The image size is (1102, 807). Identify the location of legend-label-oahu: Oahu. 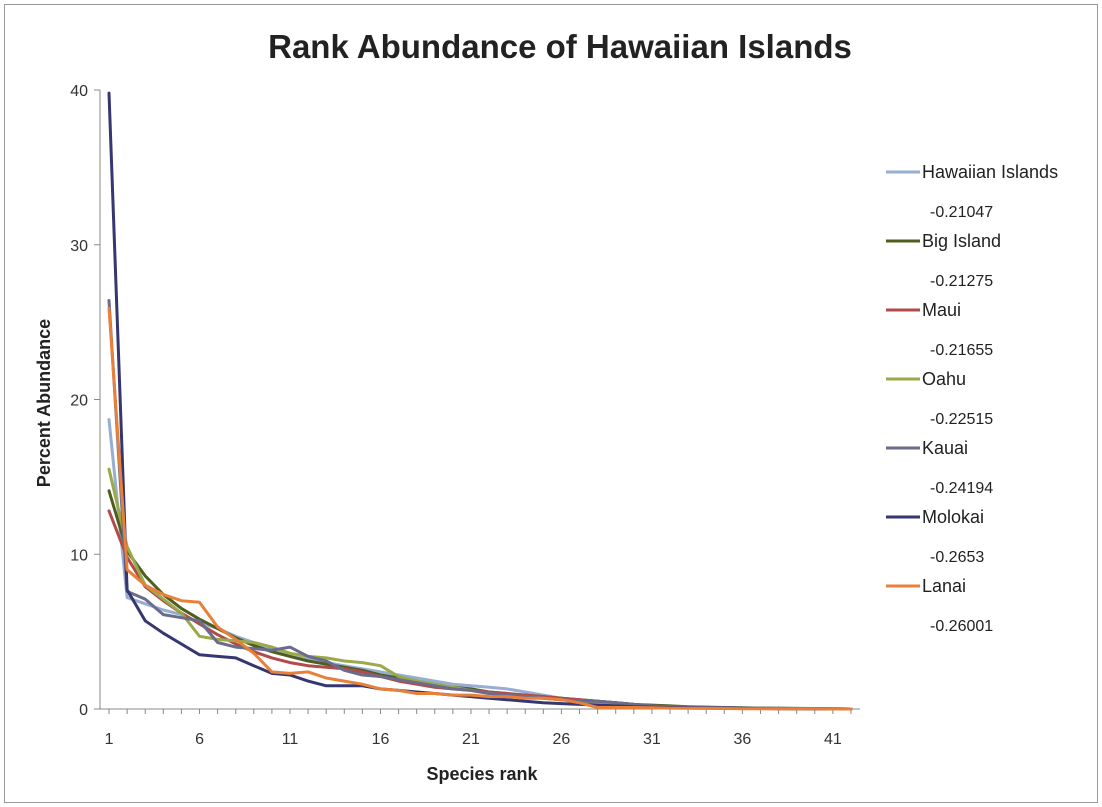
(944, 379).